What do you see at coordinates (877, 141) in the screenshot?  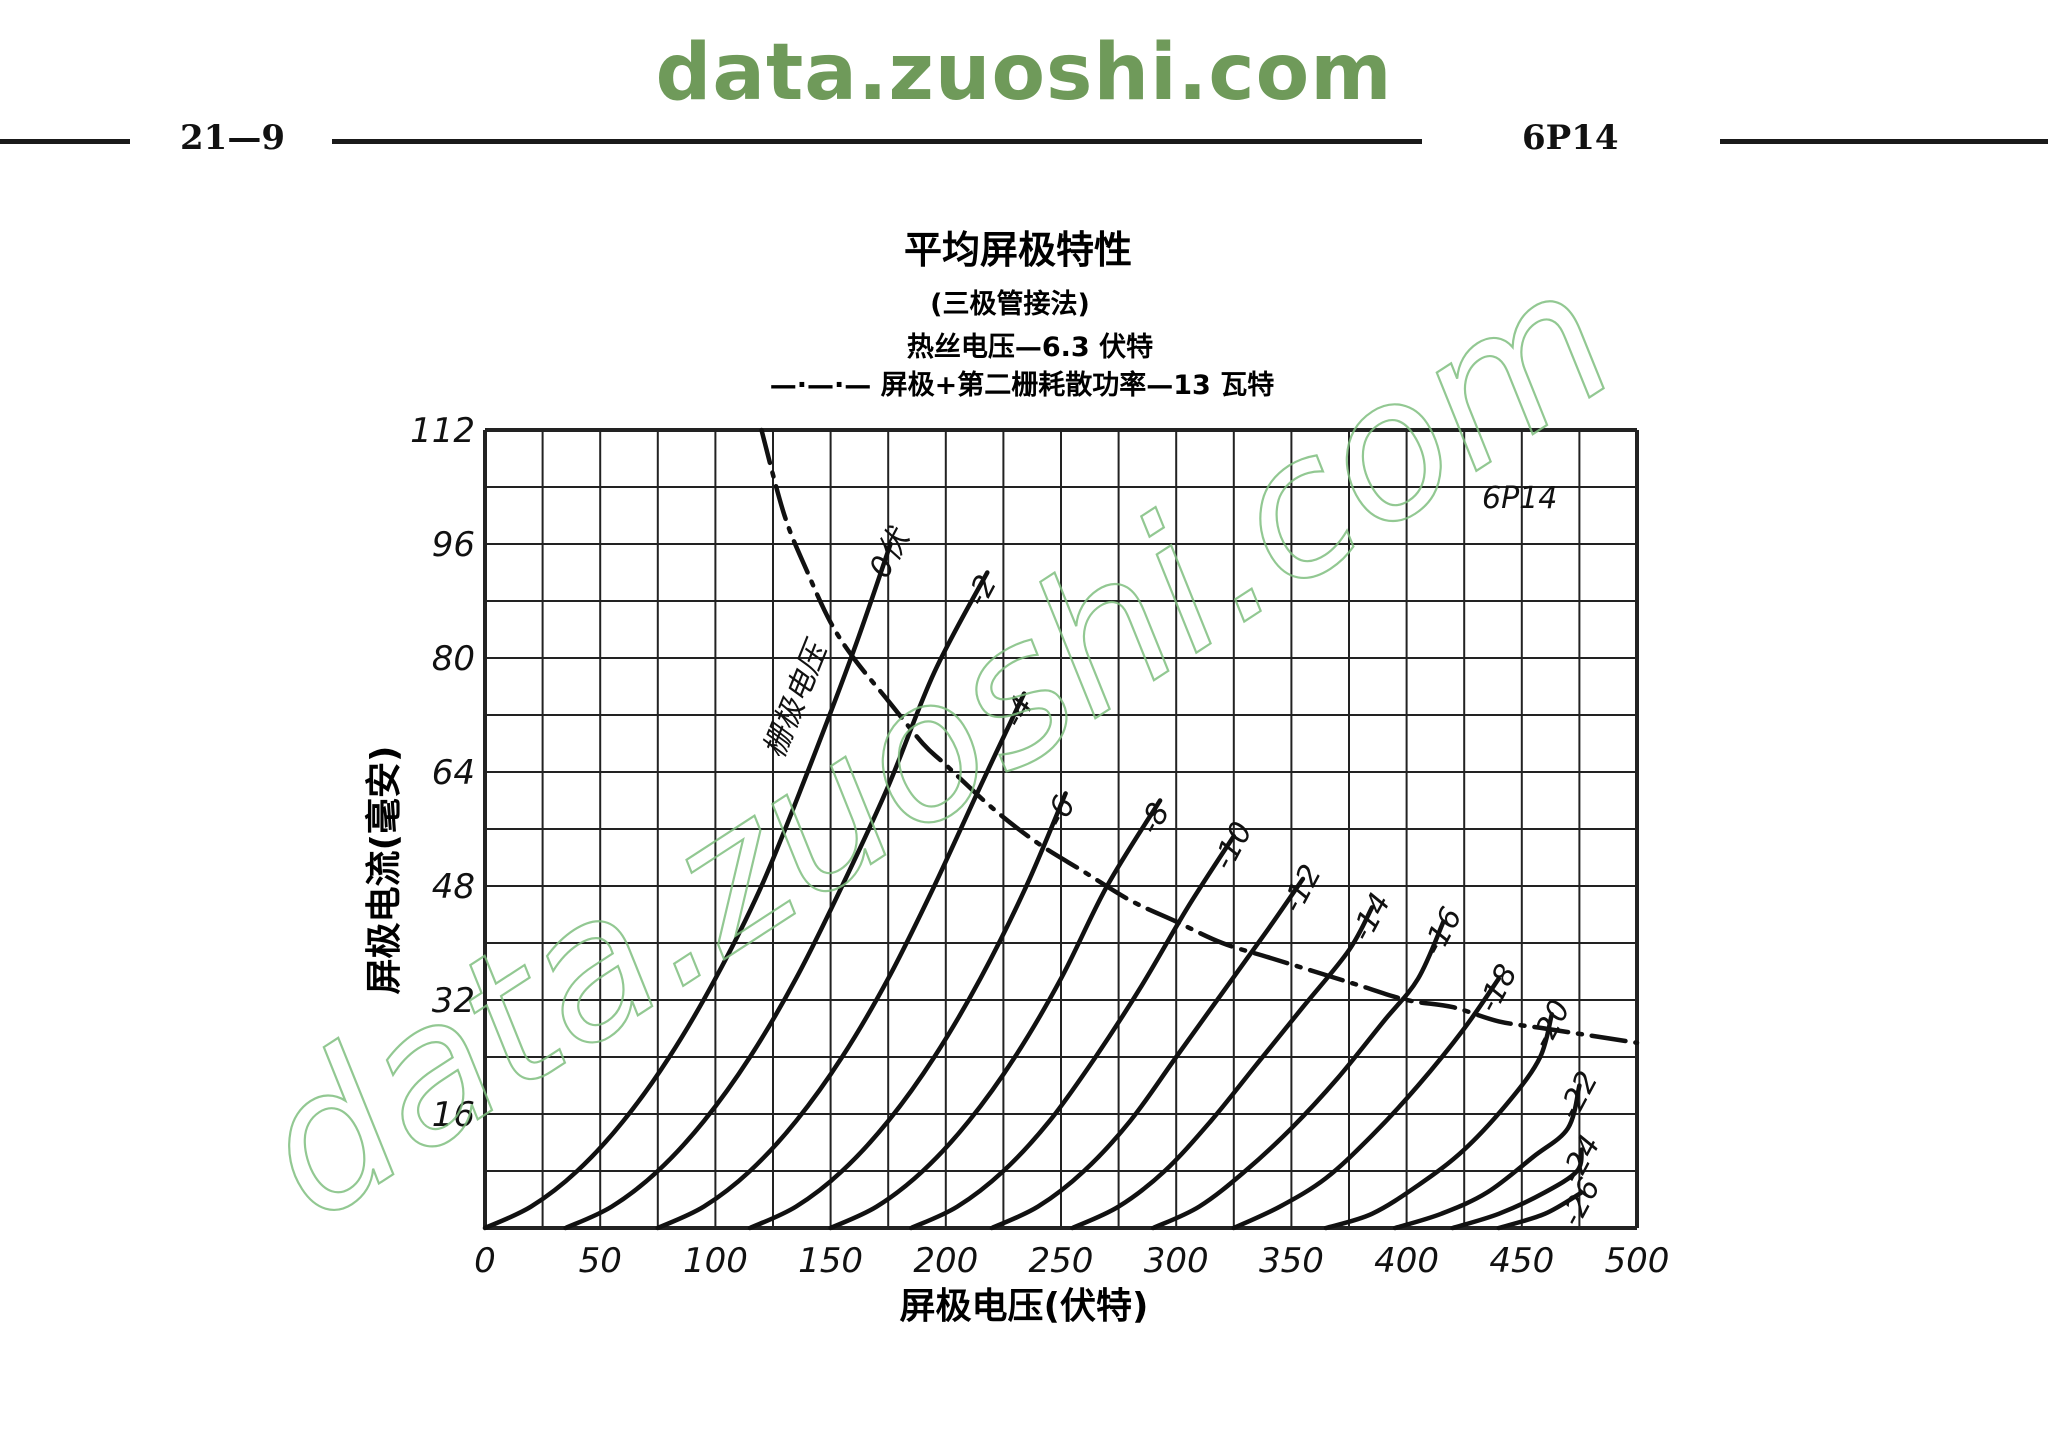 I see `header-rule-center` at bounding box center [877, 141].